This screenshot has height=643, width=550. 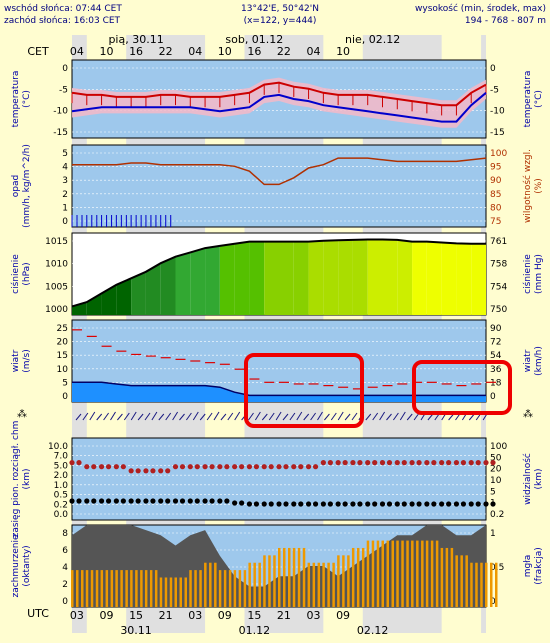 What do you see at coordinates (496, 470) in the screenshot?
I see `right-tick: 20` at bounding box center [496, 470].